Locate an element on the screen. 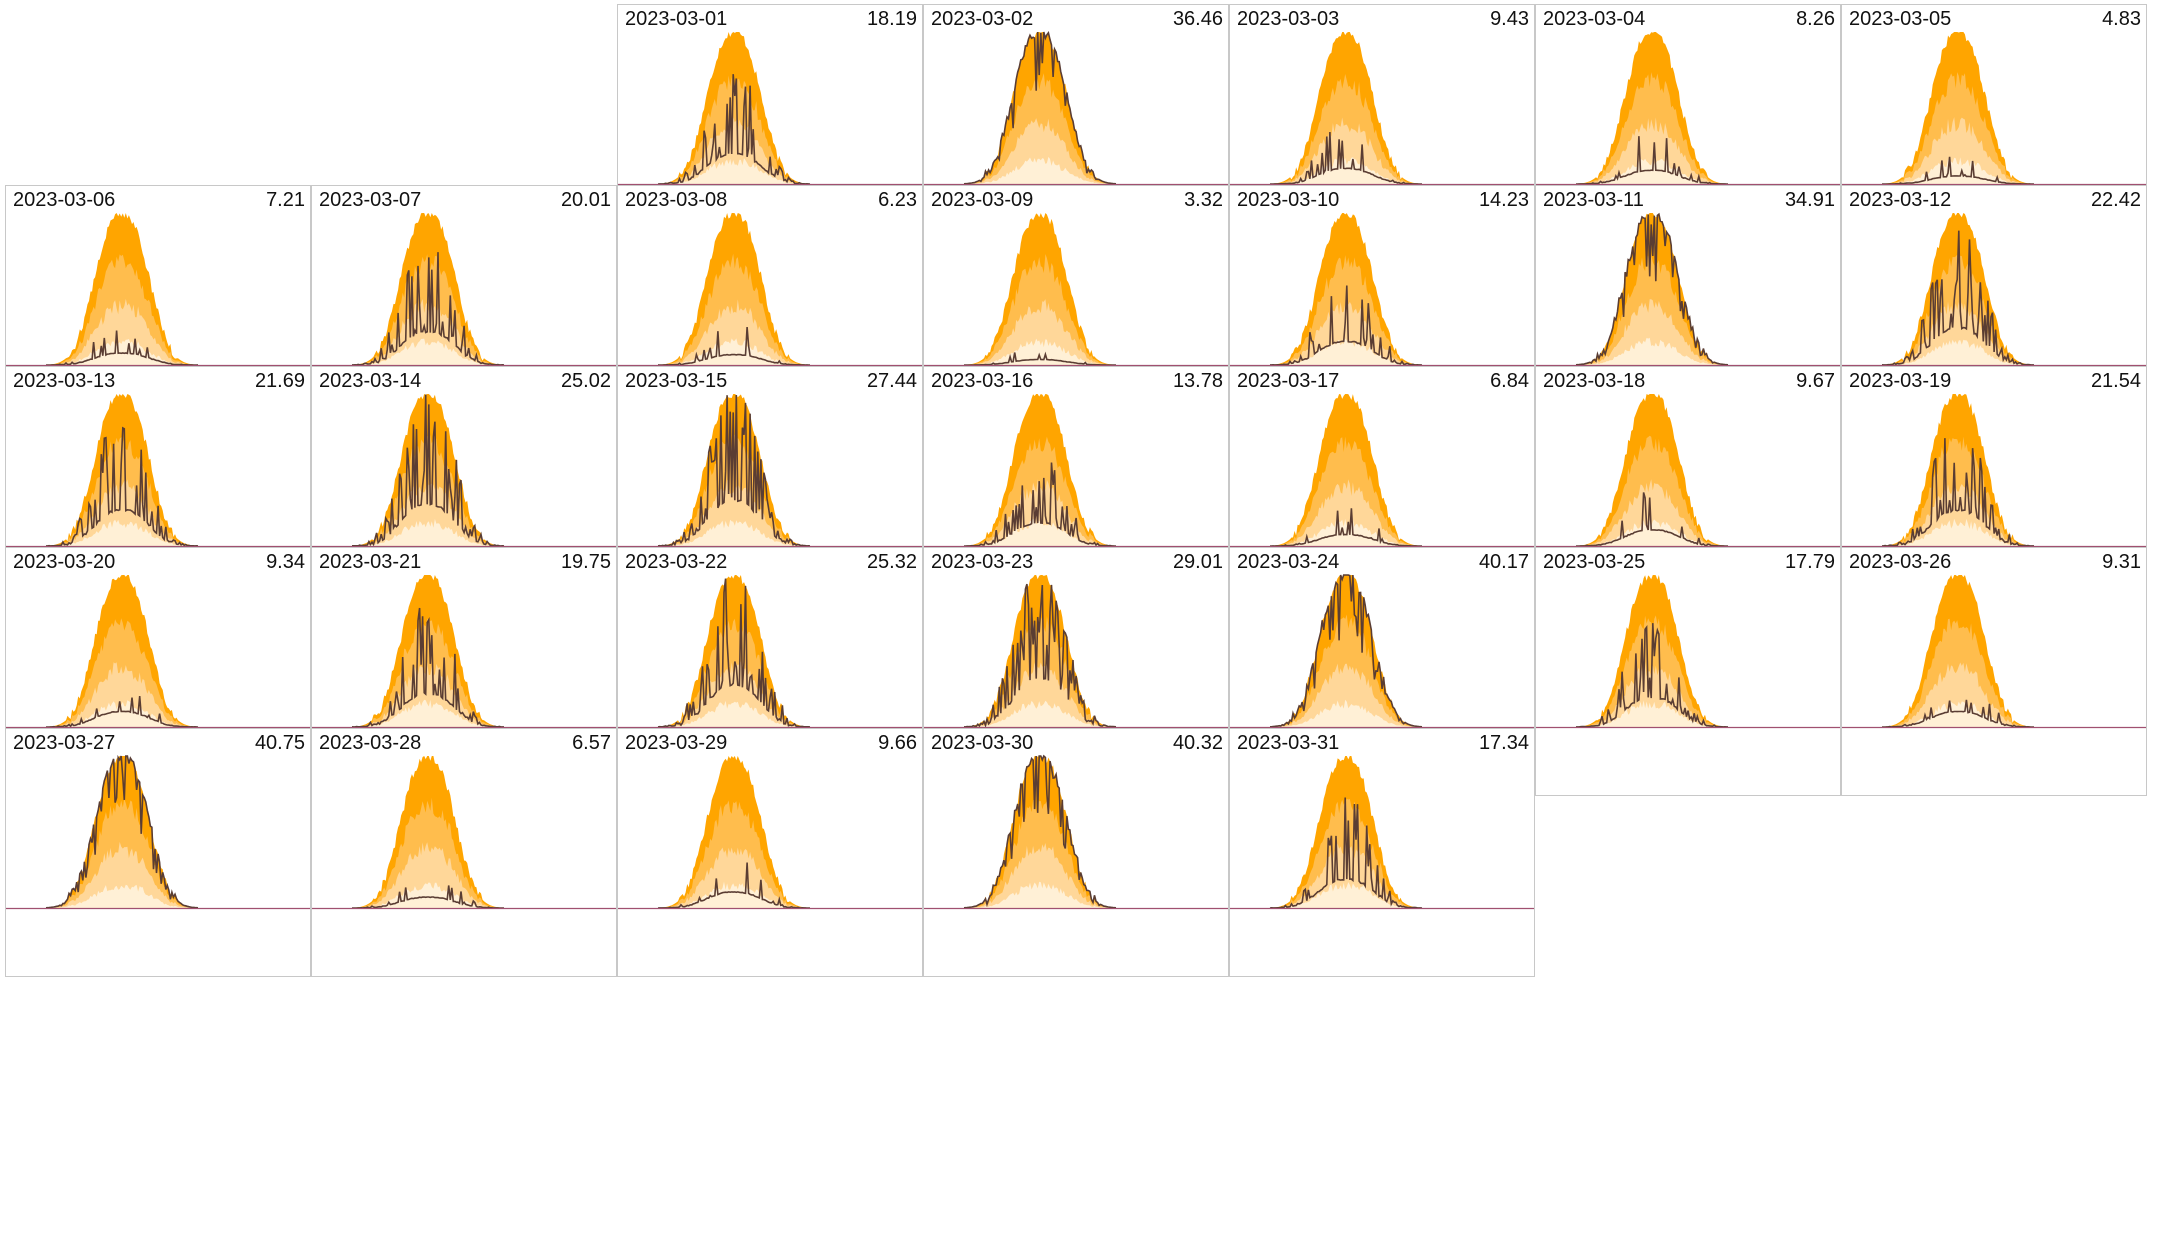 This screenshot has height=1255, width=2157. panel-total: 27.44 is located at coordinates (891, 381).